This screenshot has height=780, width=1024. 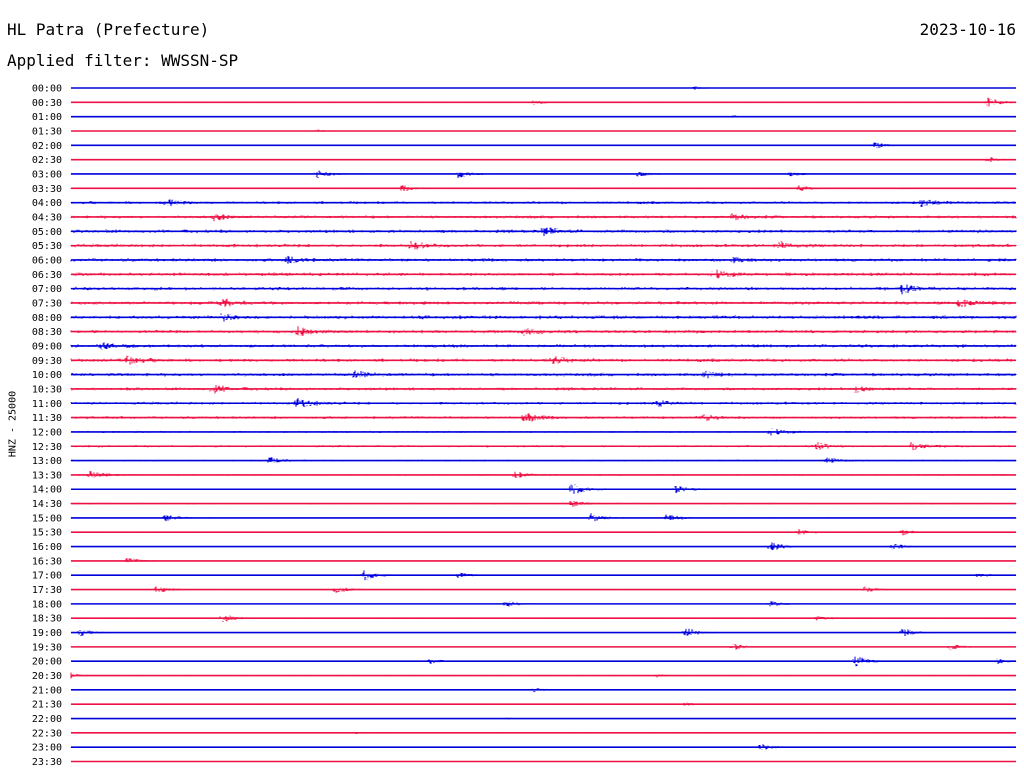 What do you see at coordinates (47, 389) in the screenshot?
I see `time-label: 10:30` at bounding box center [47, 389].